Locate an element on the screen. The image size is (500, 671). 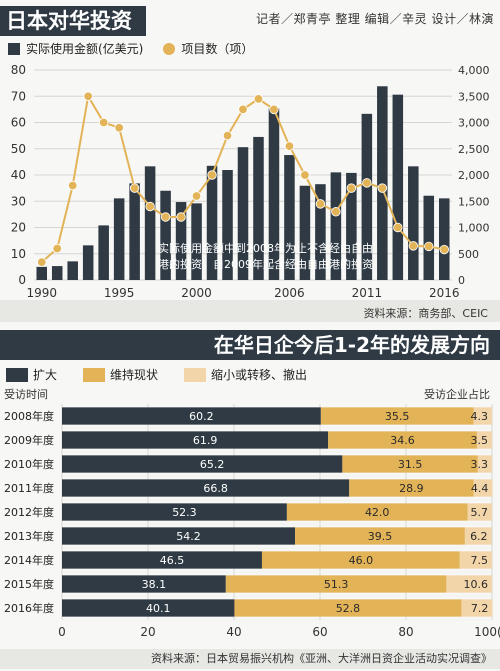
section-title-bar: 在华日企今后1-2年的发展方向 is located at coordinates (250, 345).